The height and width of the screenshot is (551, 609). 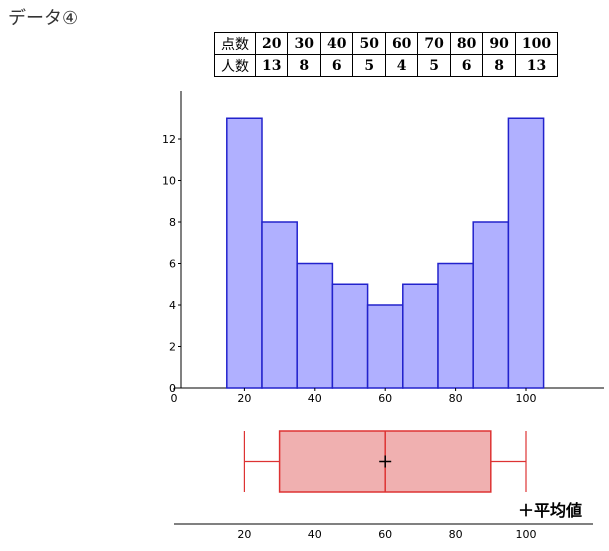 What do you see at coordinates (386, 65) in the screenshot?
I see `table-row-counts: 人数 13 8 6 5 4 5 6 8 13` at bounding box center [386, 65].